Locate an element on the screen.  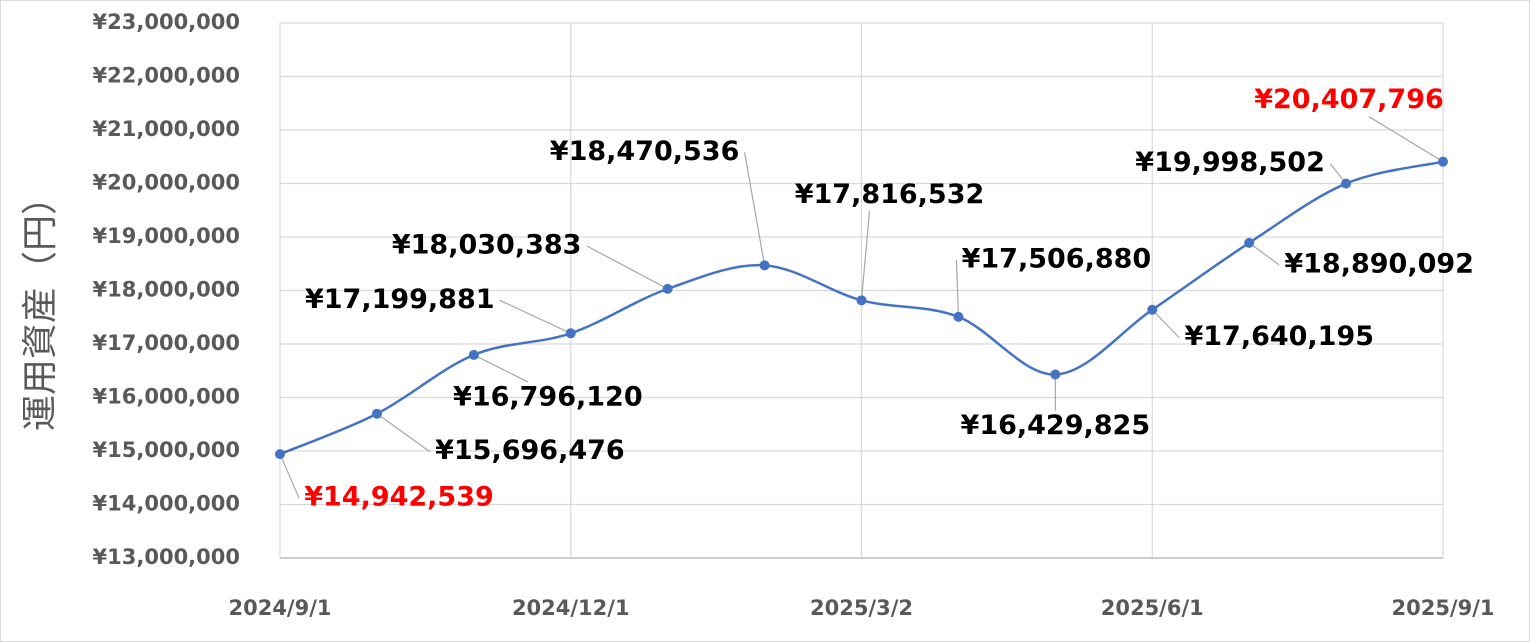
x-tick-label: 2025/3/2 is located at coordinates (861, 608).